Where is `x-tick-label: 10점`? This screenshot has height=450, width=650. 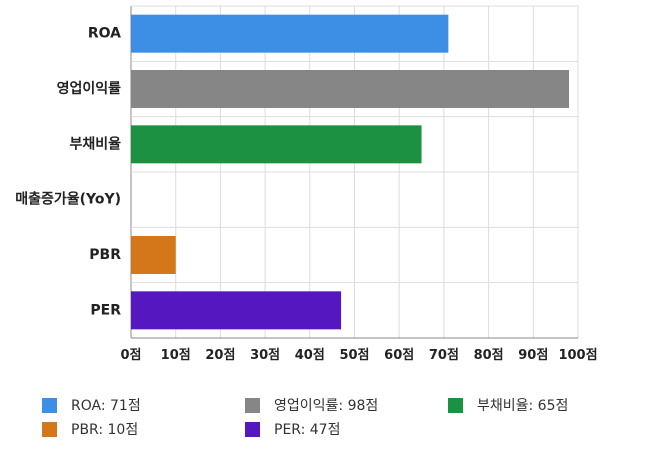
x-tick-label: 10점 is located at coordinates (176, 355).